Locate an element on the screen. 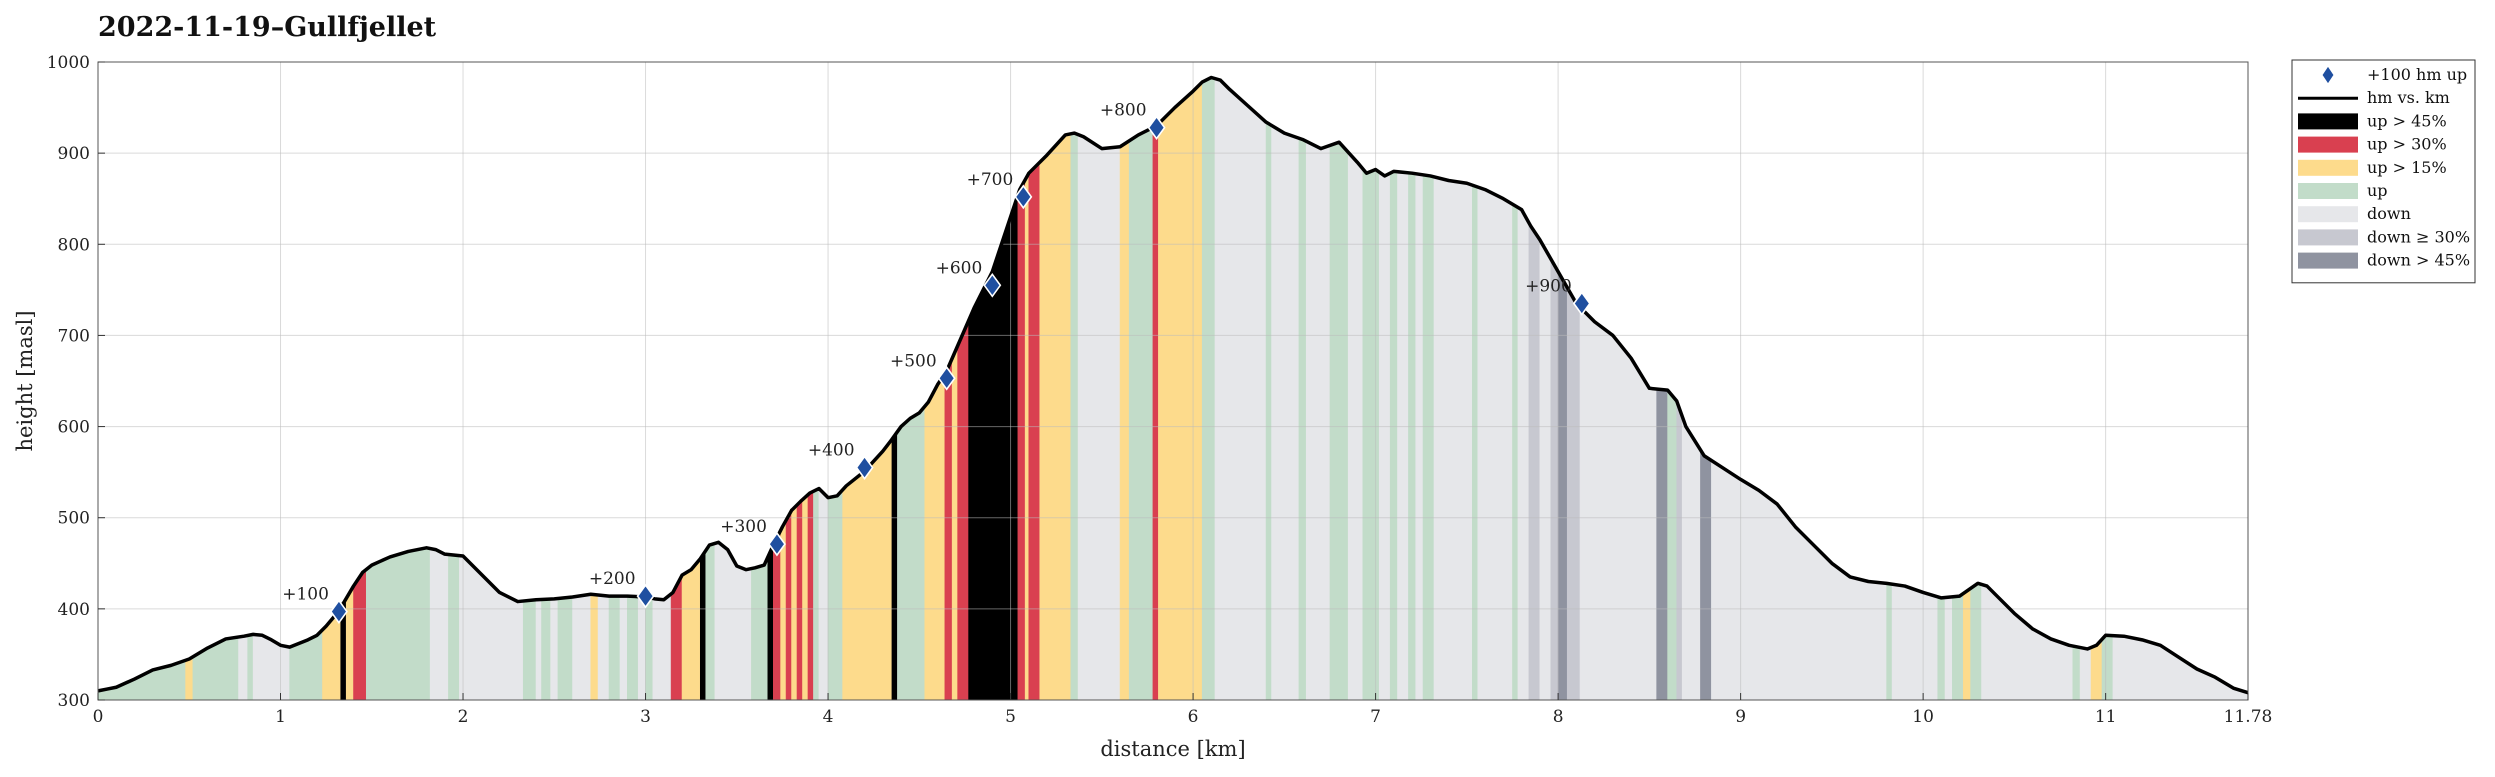  hm-marker-label-5: +600 is located at coordinates (959, 268).